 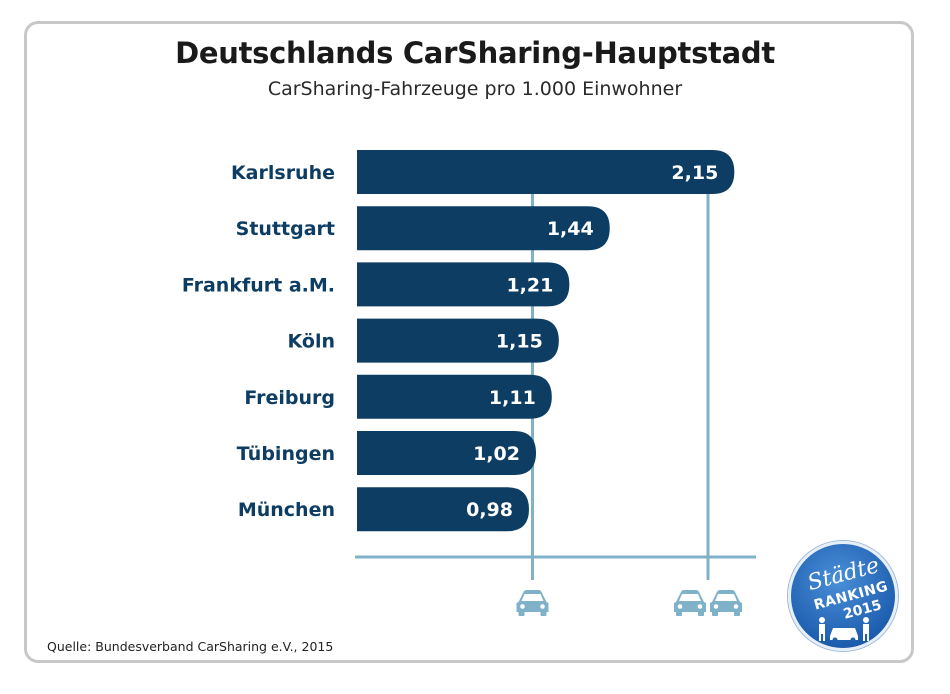 I want to click on staedte-ranking-badge: Städte RANKING 2015, so click(x=843, y=596).